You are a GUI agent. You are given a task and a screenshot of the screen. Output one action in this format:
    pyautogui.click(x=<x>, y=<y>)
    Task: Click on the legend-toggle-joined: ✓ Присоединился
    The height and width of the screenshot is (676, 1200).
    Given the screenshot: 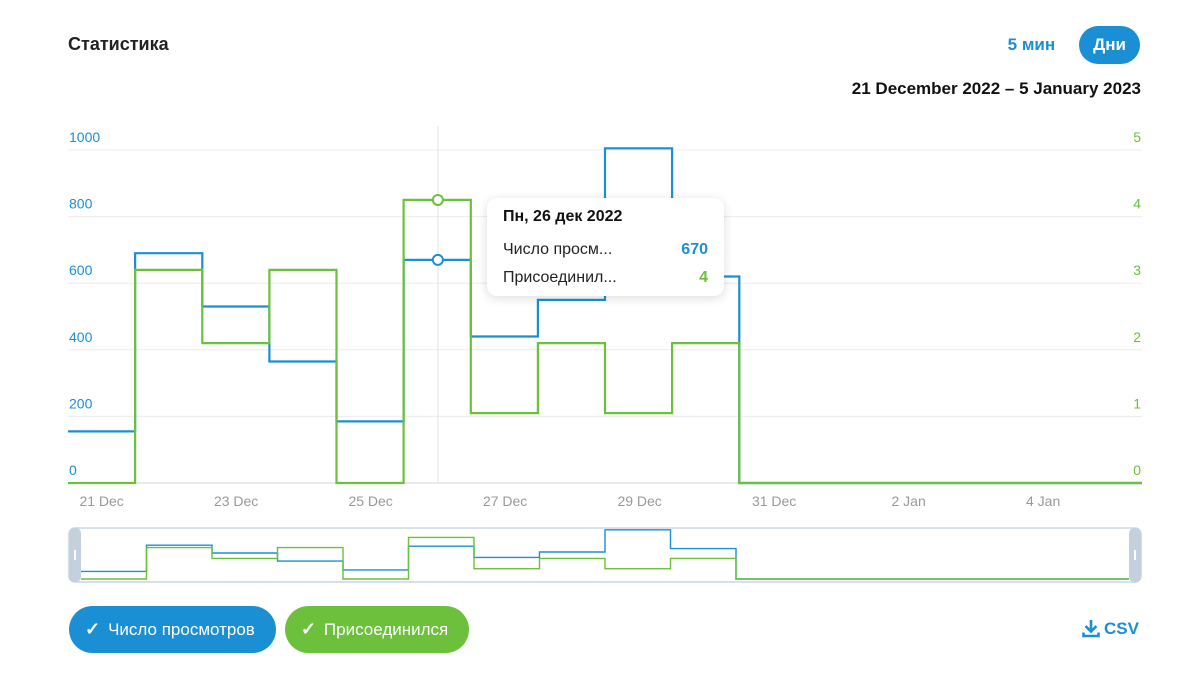 What is the action you would take?
    pyautogui.click(x=377, y=629)
    